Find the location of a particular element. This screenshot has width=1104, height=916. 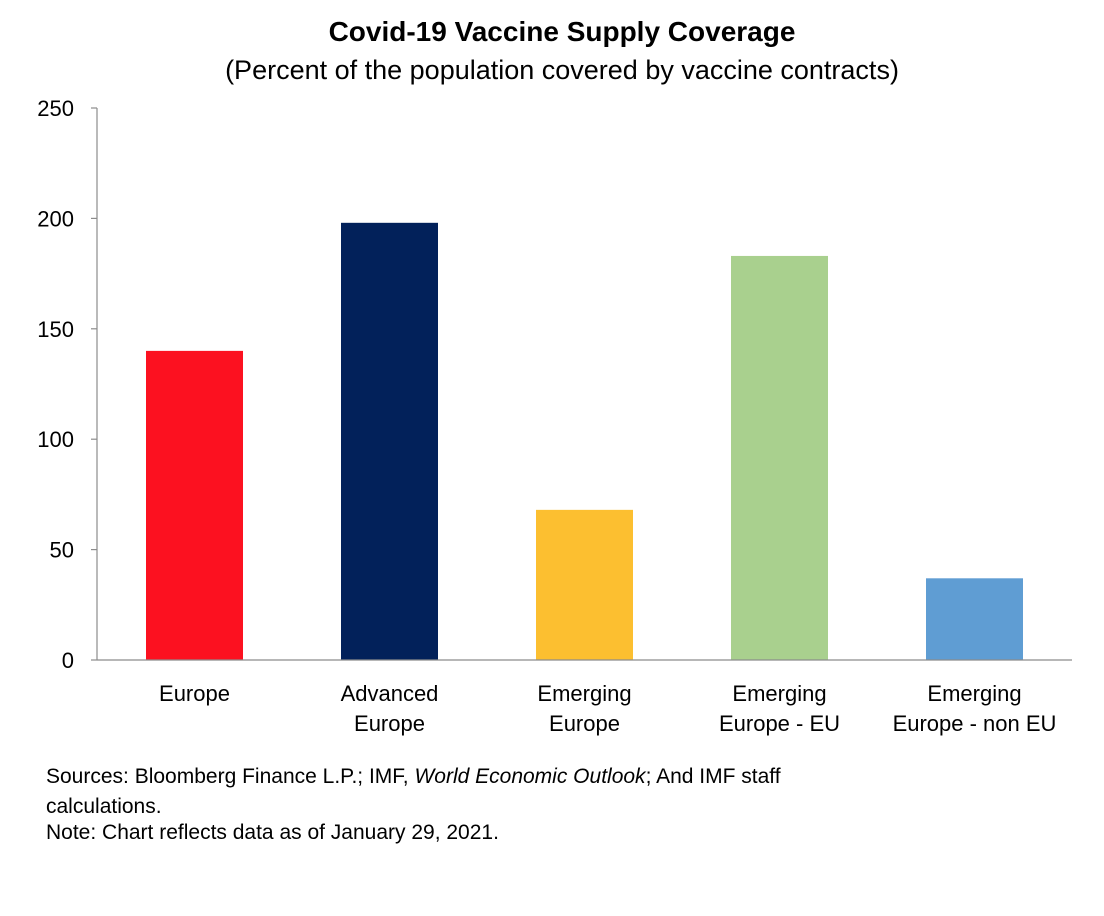

y-tick-label: 50 is located at coordinates (62, 550).